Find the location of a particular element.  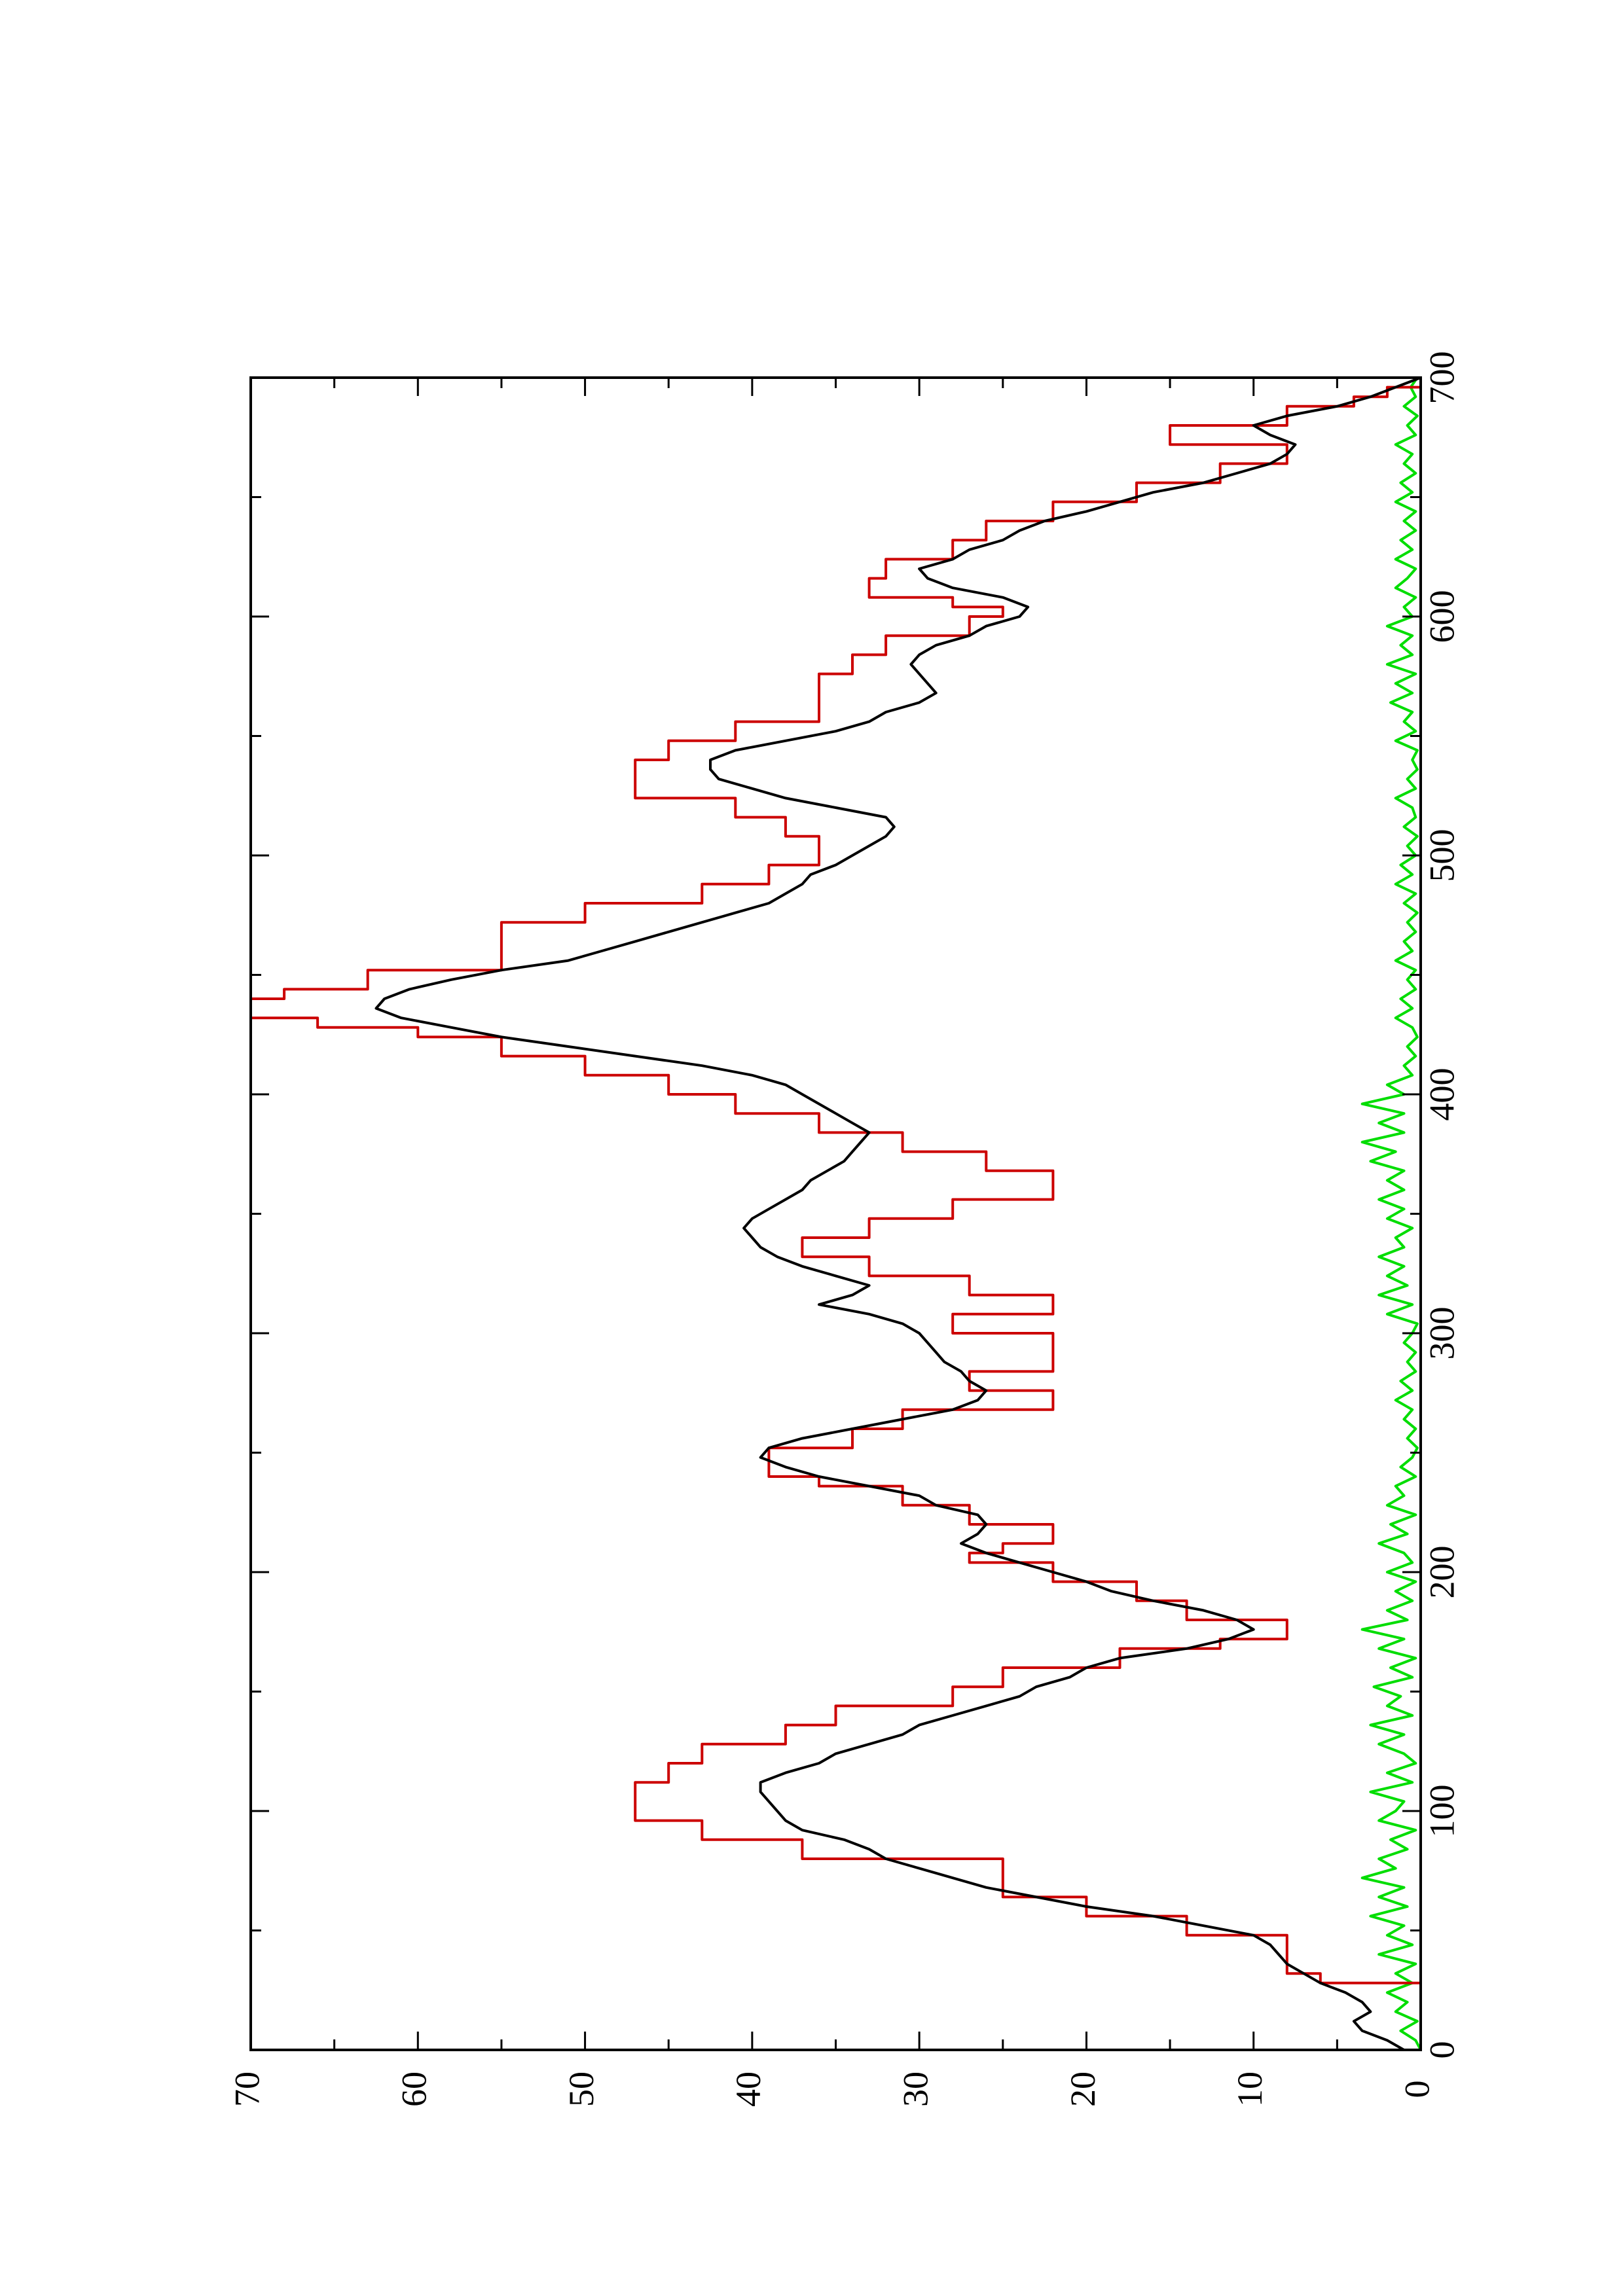

y-tick-label: 20 is located at coordinates (1083, 2089).